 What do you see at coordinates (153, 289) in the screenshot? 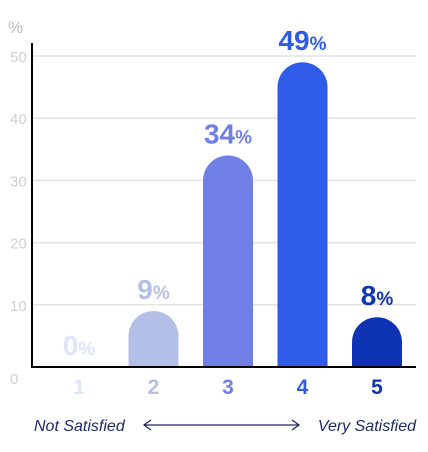
I see `data-label-2: 9%` at bounding box center [153, 289].